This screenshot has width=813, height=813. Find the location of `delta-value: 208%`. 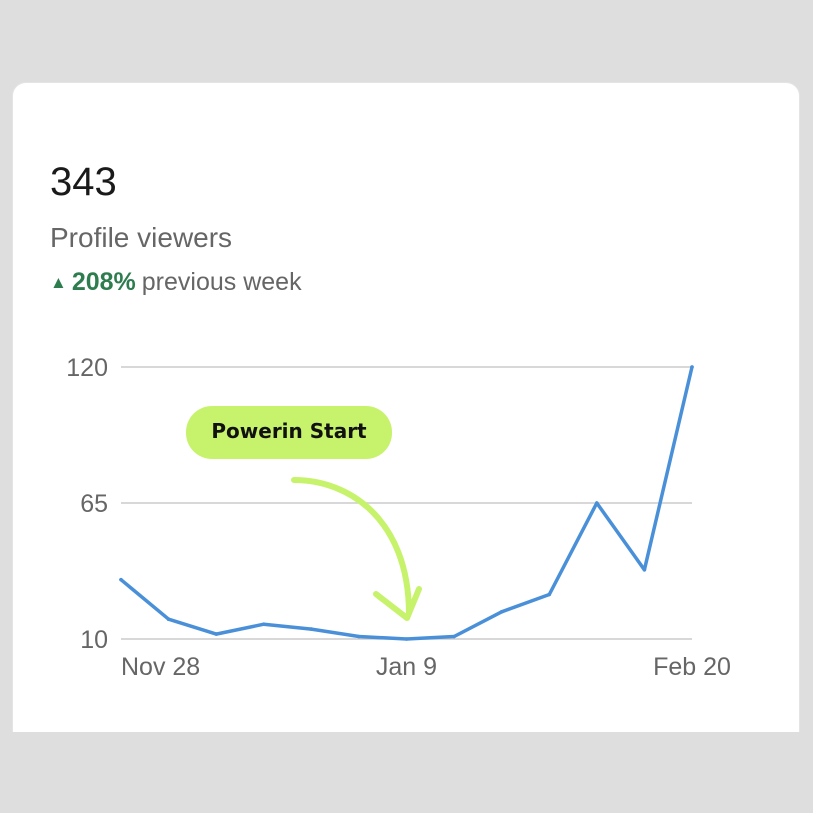

delta-value: 208% is located at coordinates (103, 282).